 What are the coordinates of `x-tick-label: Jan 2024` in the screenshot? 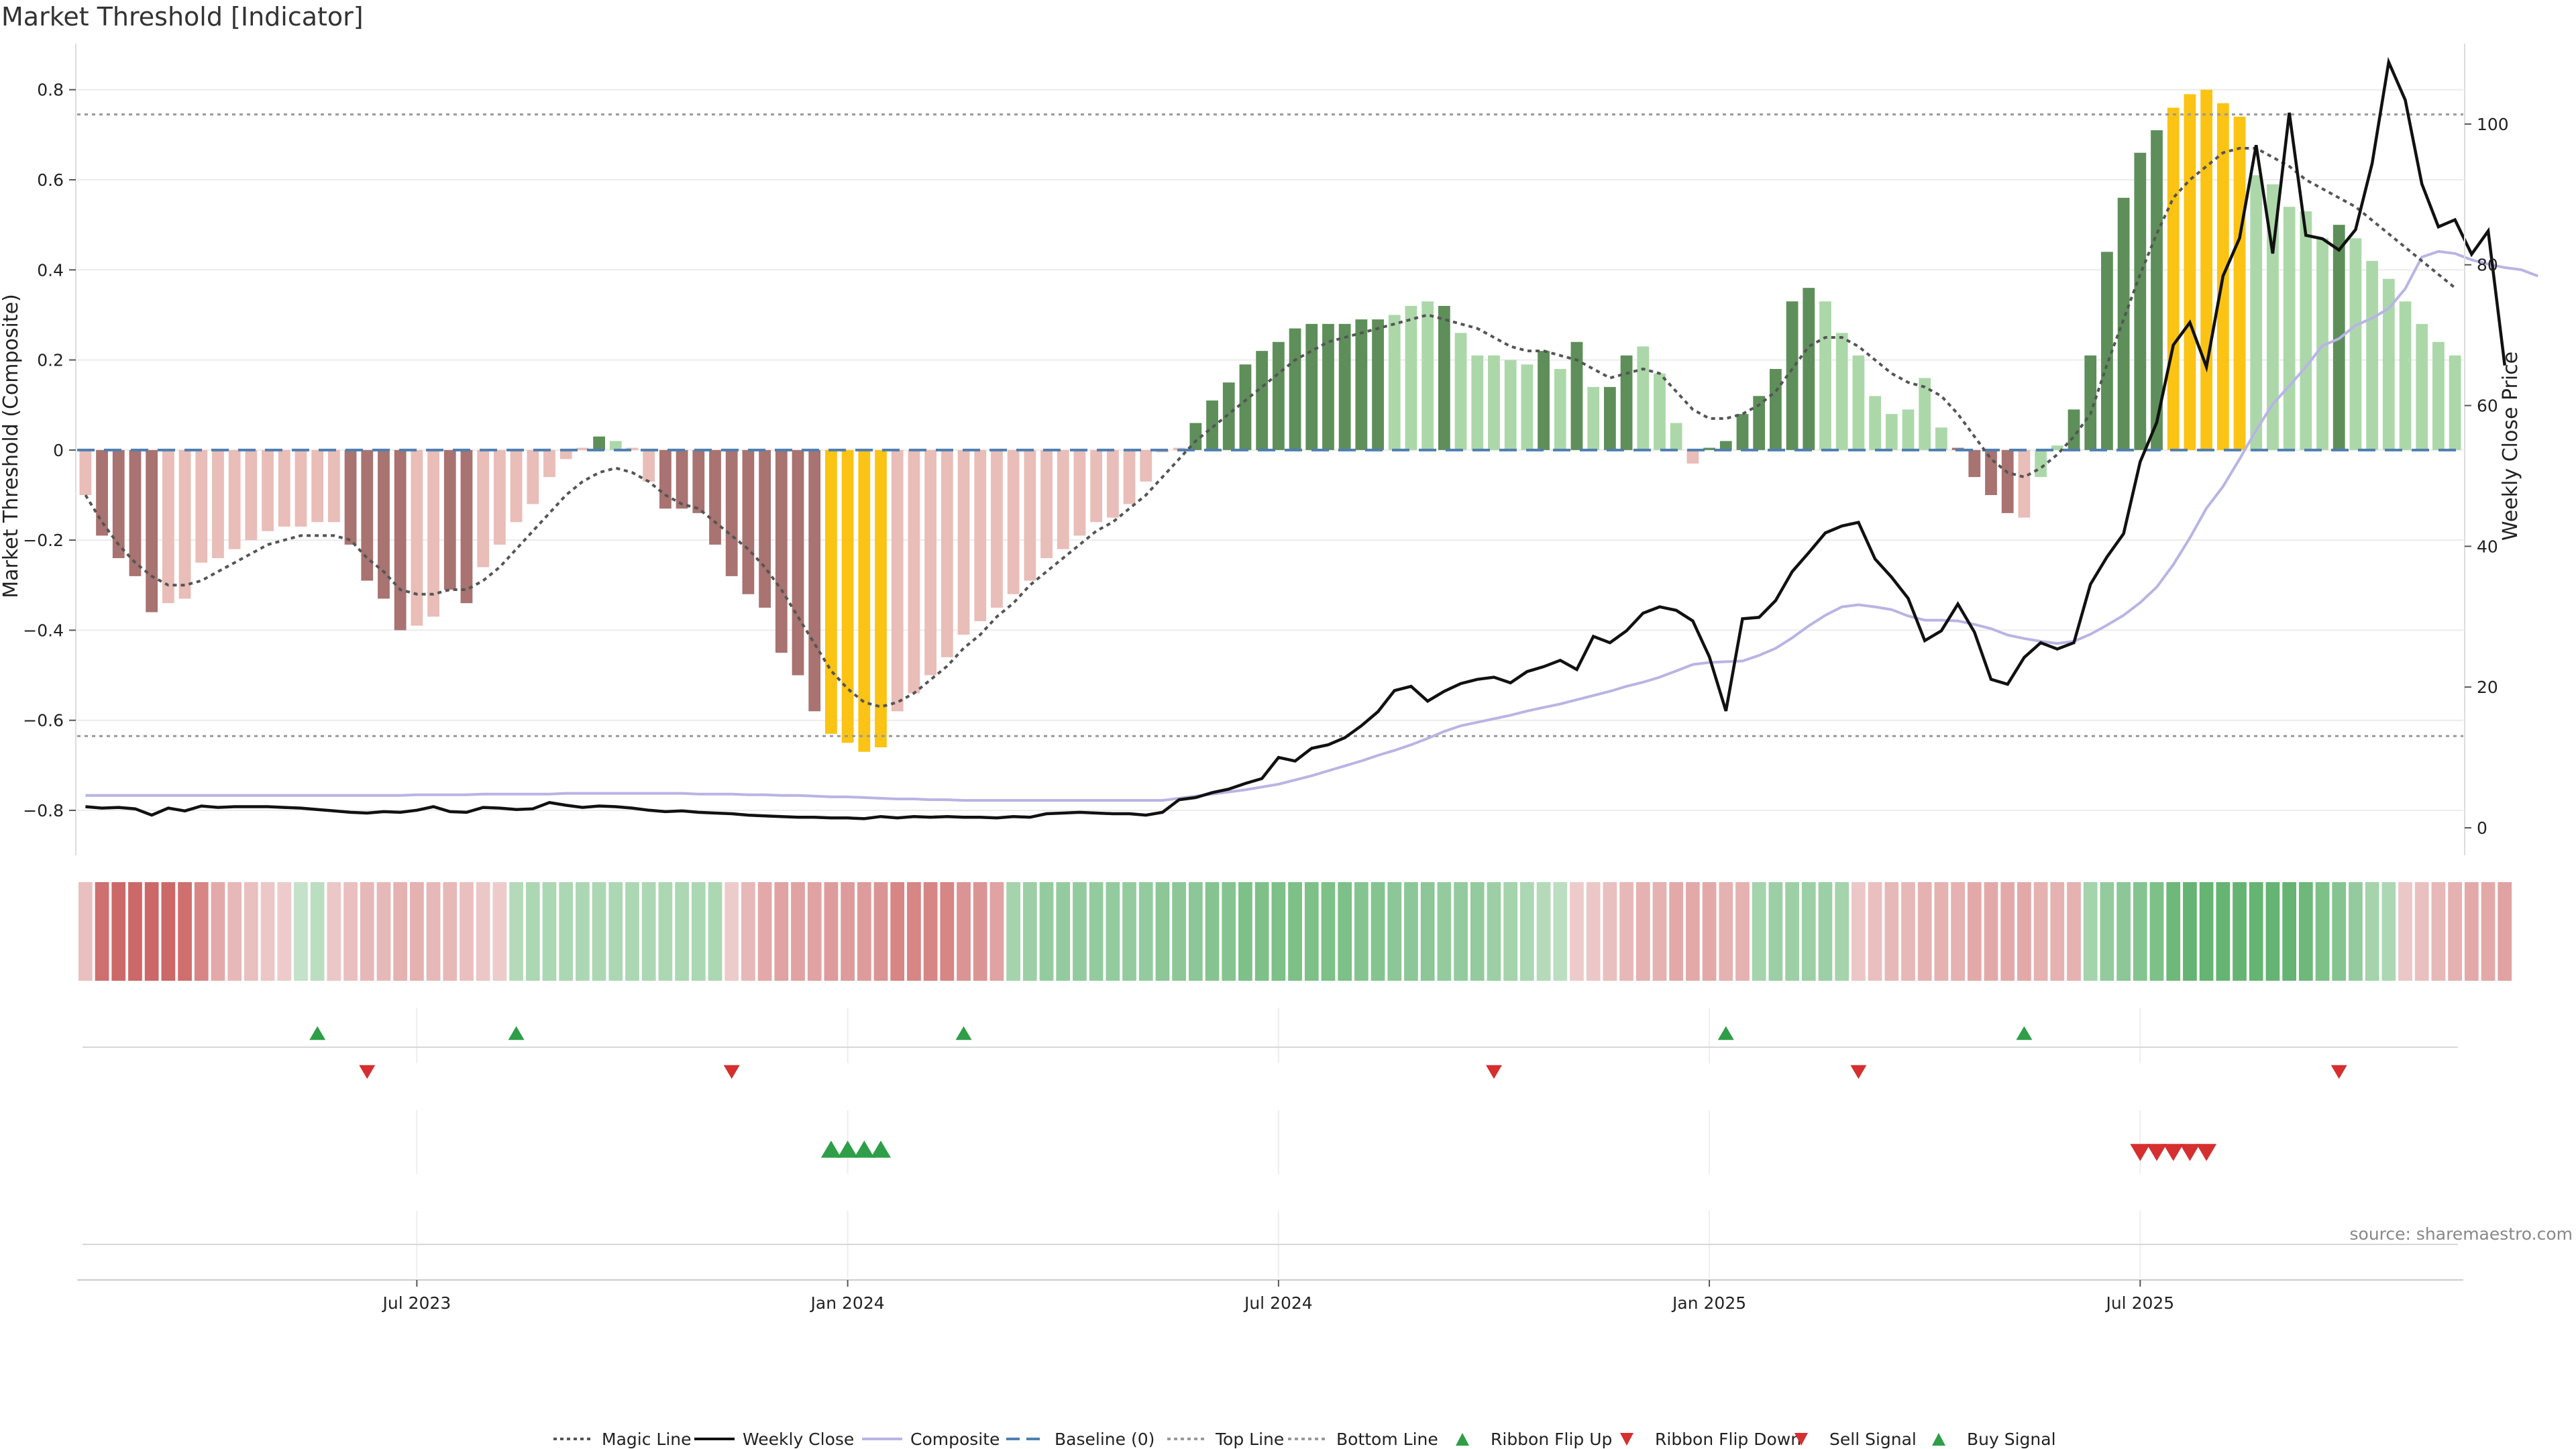 It's located at (847, 1303).